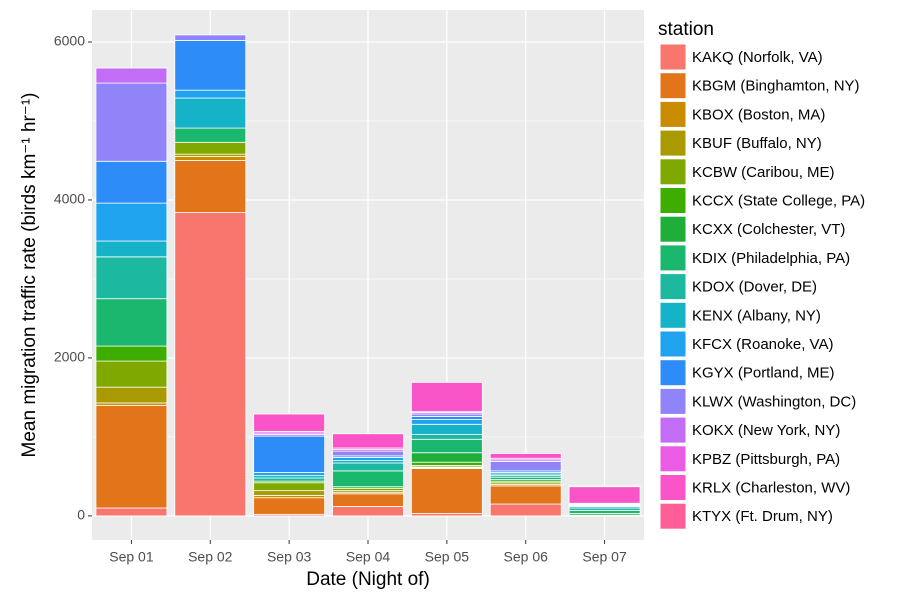 This screenshot has width=900, height=600. What do you see at coordinates (368, 579) in the screenshot?
I see `x-axis-title: Date (Night of)` at bounding box center [368, 579].